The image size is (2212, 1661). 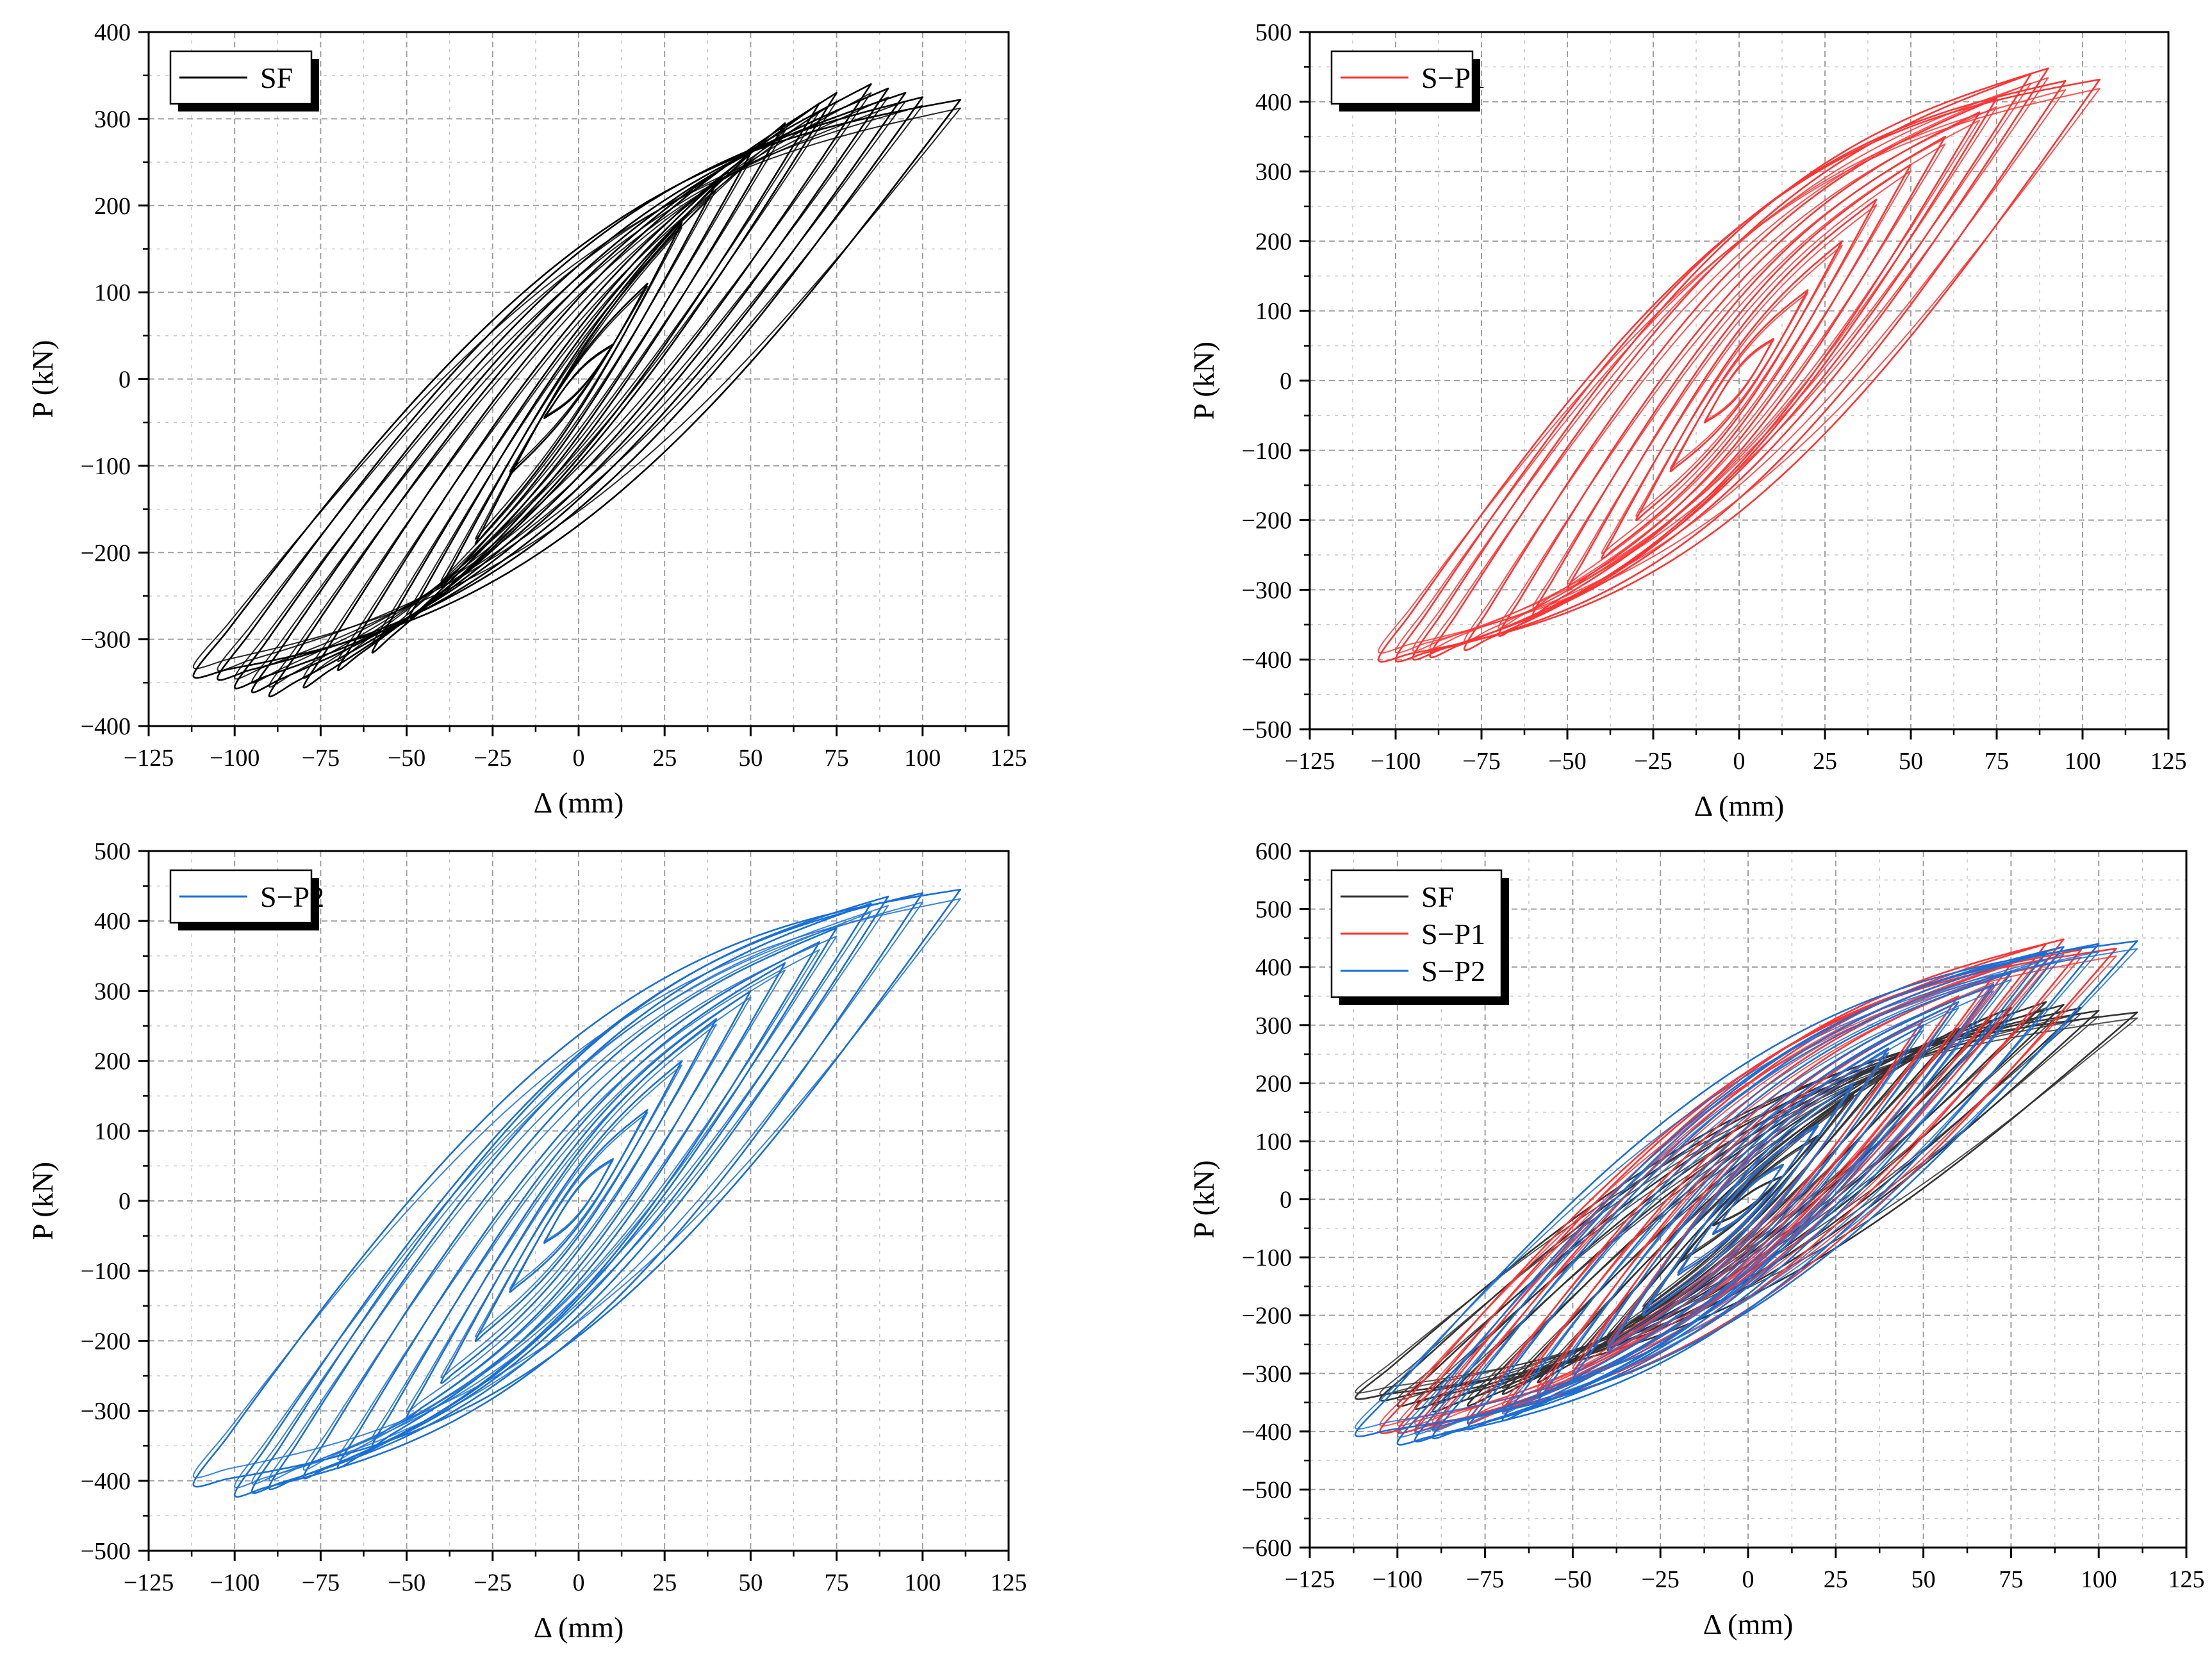 What do you see at coordinates (1310, 1580) in the screenshot?
I see `x-tick-label: −125` at bounding box center [1310, 1580].